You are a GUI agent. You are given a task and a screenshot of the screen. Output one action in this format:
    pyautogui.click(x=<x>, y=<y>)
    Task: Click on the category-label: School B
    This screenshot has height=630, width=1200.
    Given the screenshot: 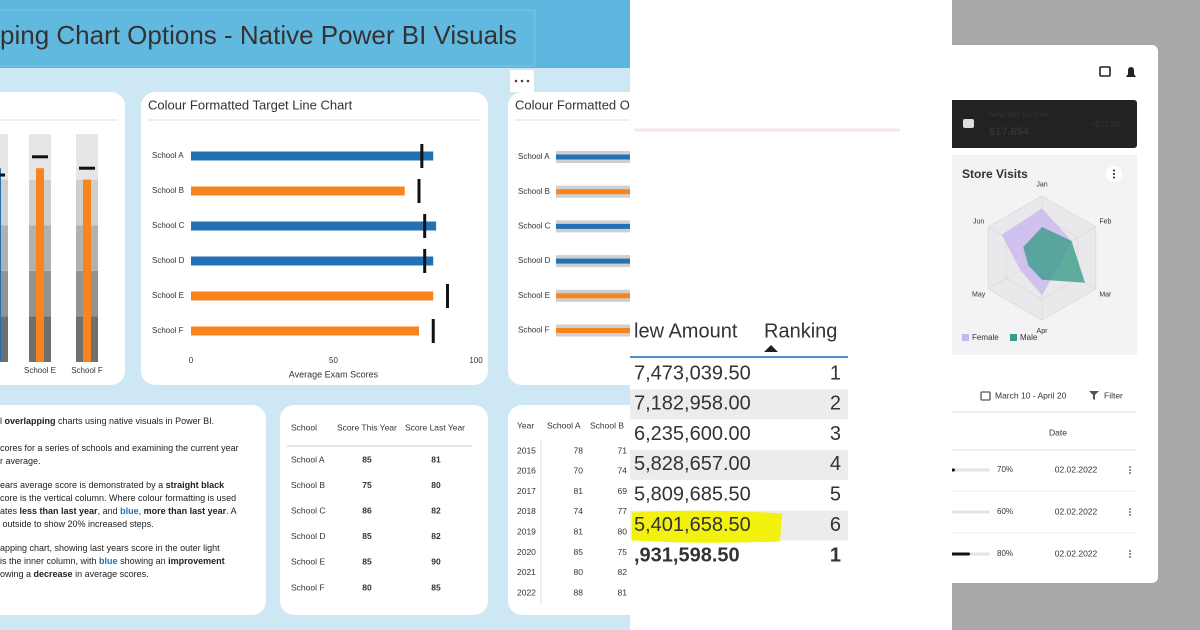 What is the action you would take?
    pyautogui.click(x=168, y=190)
    